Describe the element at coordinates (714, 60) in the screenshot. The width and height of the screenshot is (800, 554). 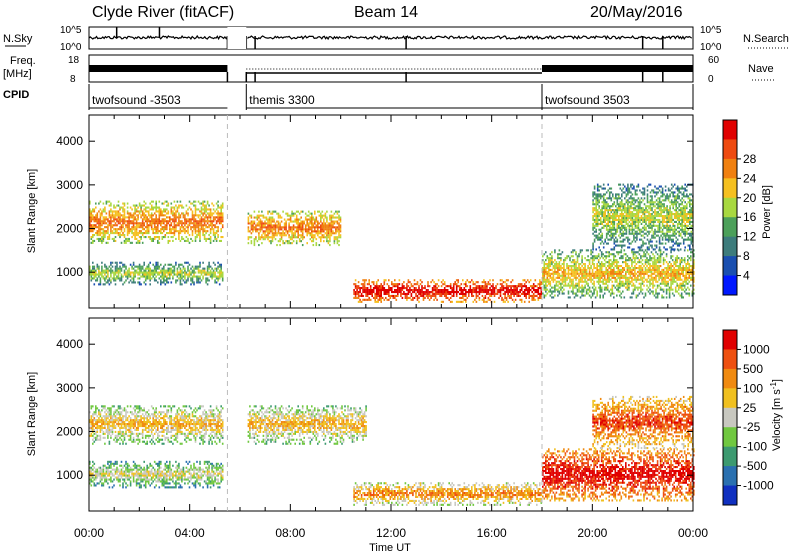
I see `nave-tick-top: 60` at that location.